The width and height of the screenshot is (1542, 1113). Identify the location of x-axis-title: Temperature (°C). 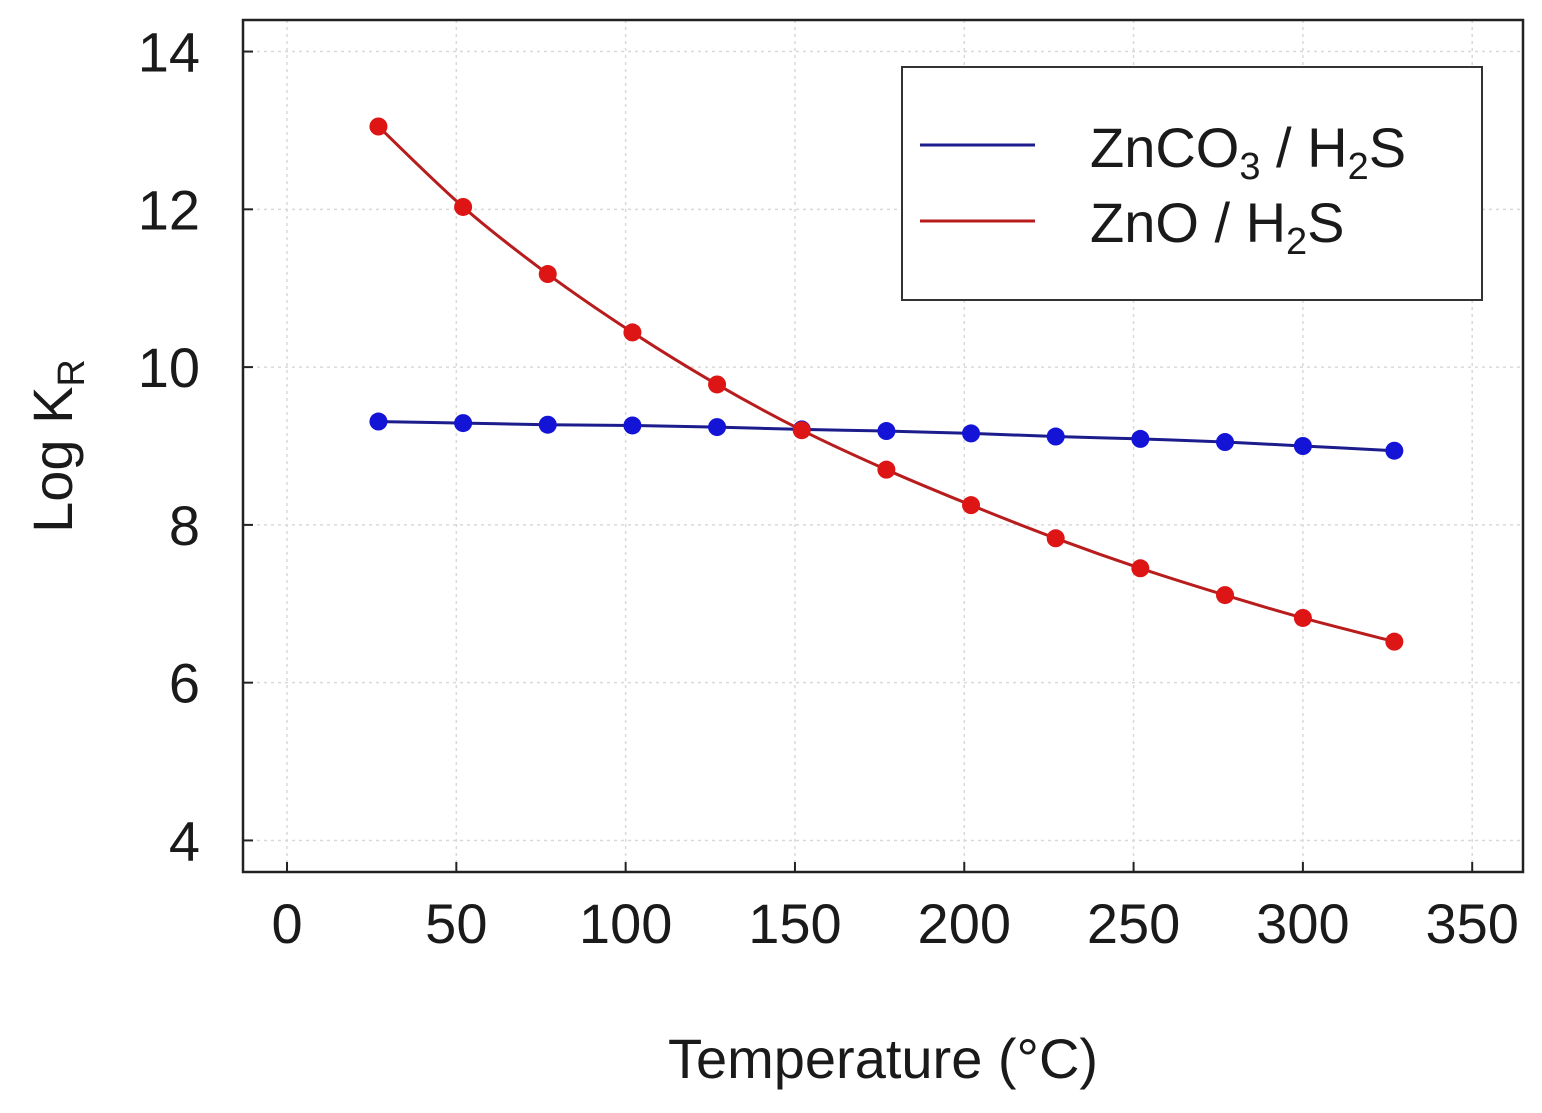
(883, 1058).